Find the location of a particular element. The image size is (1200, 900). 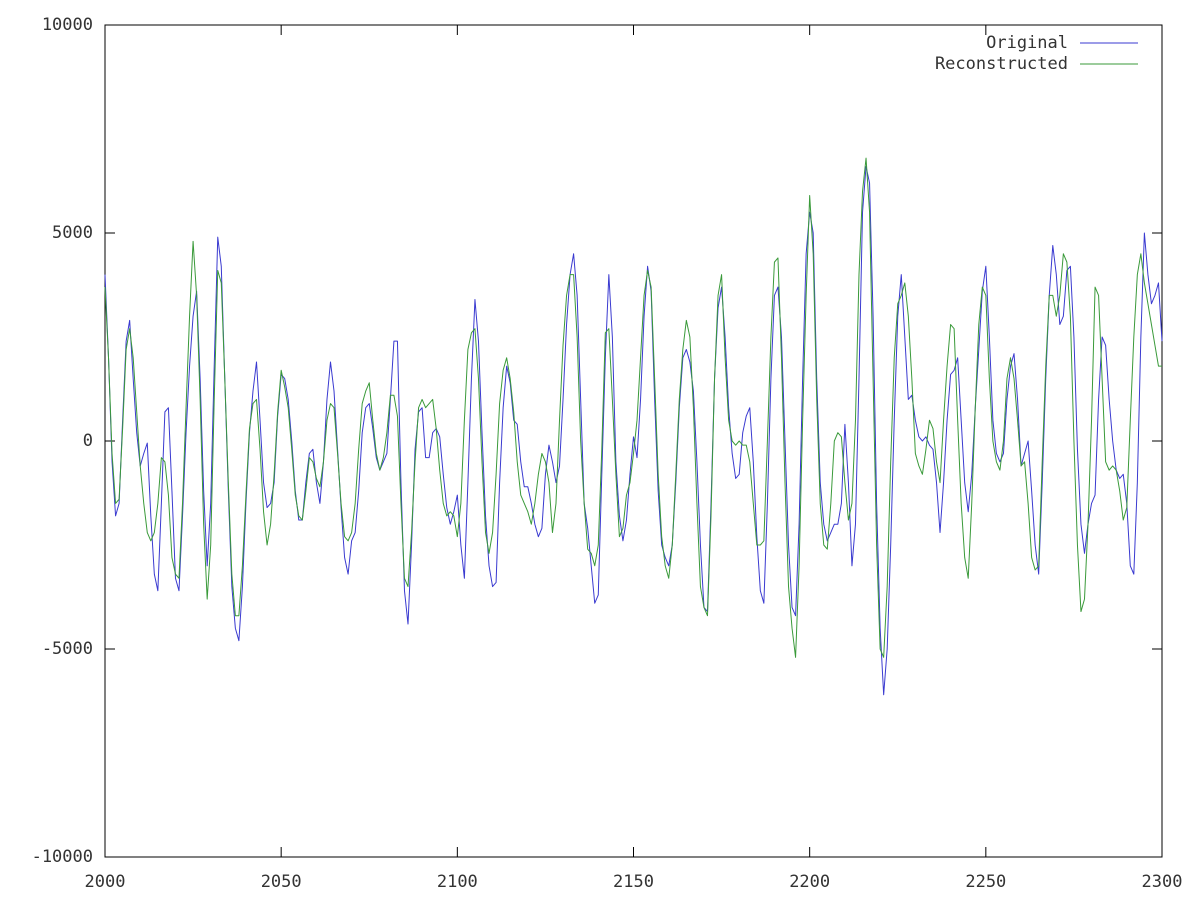

x-tick-label: 2000 is located at coordinates (105, 882).